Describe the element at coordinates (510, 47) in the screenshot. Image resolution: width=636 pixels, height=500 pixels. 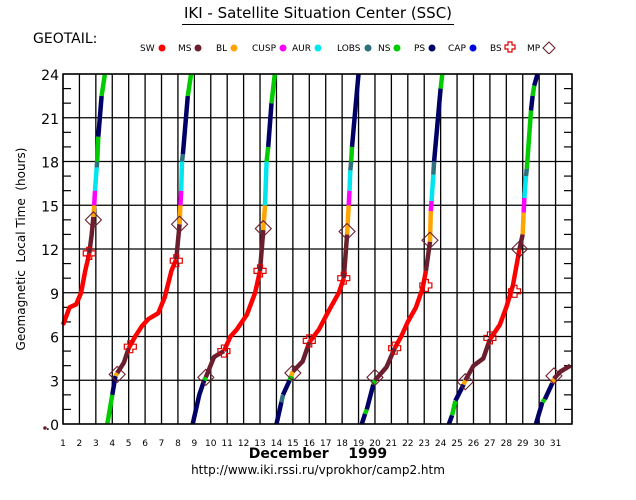
I see `legend-cross-icon` at that location.